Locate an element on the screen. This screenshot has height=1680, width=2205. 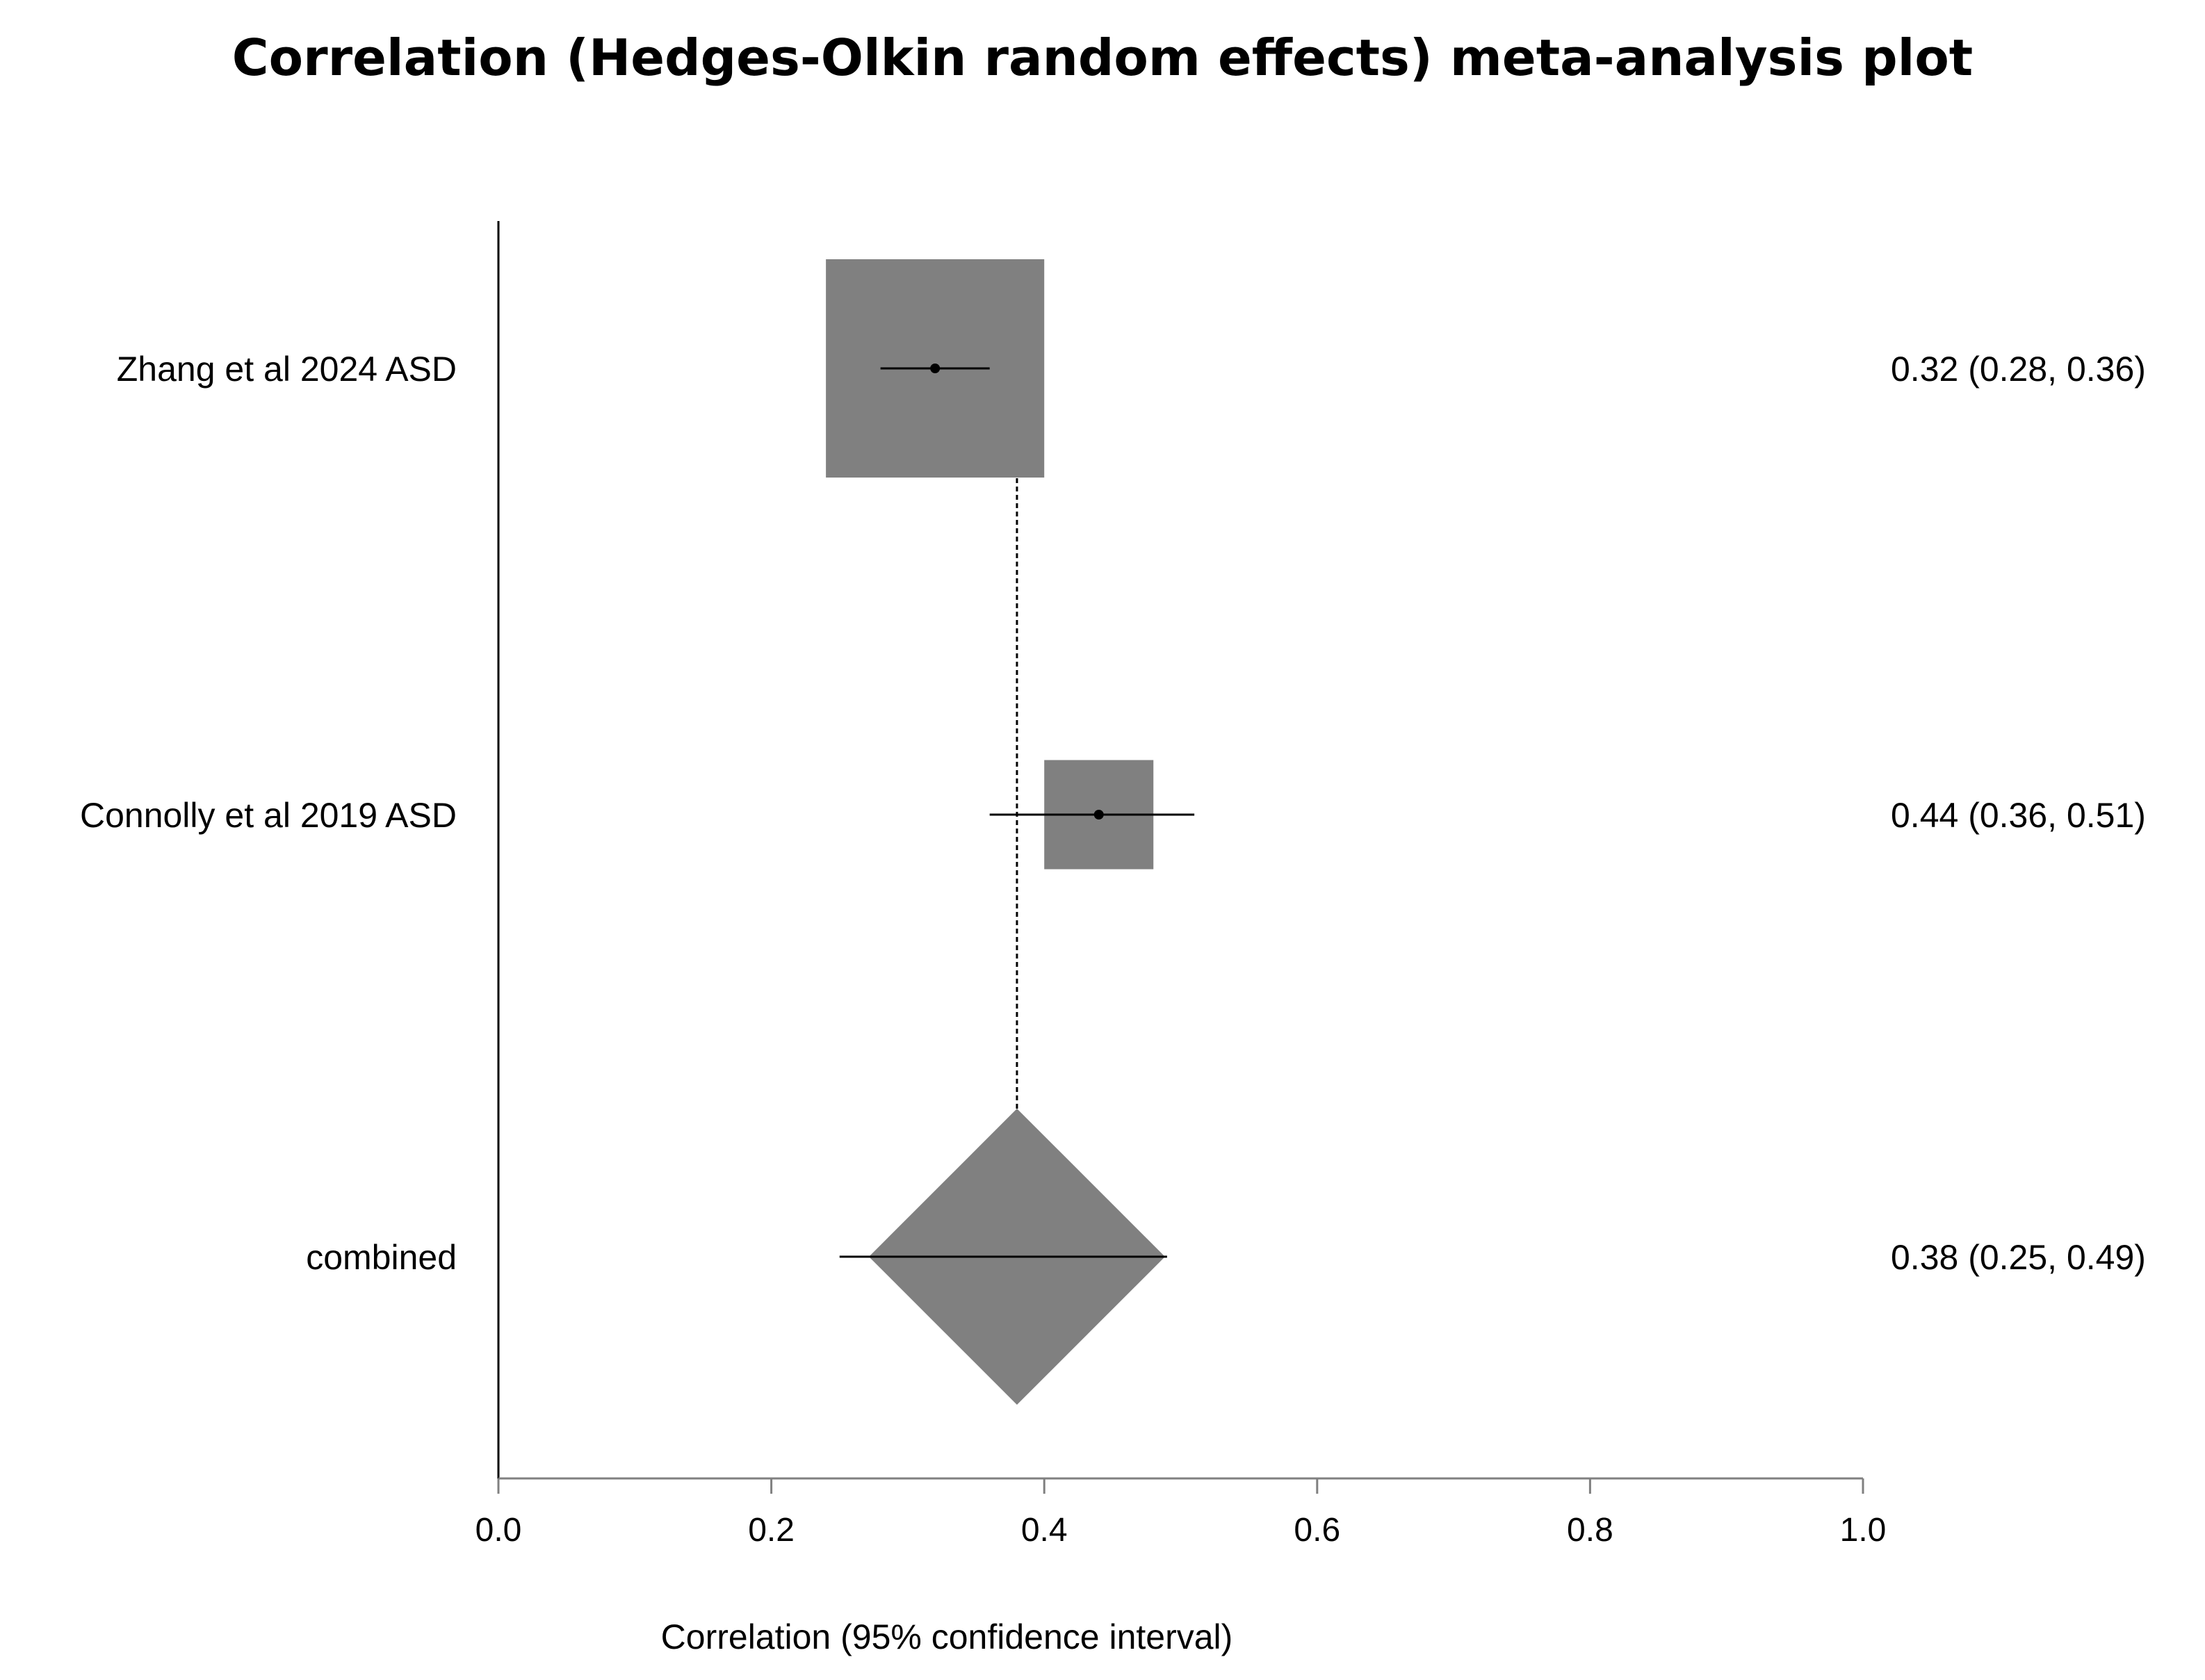
study-label-0: Zhang et al 2024 ASD is located at coordinates (287, 369).